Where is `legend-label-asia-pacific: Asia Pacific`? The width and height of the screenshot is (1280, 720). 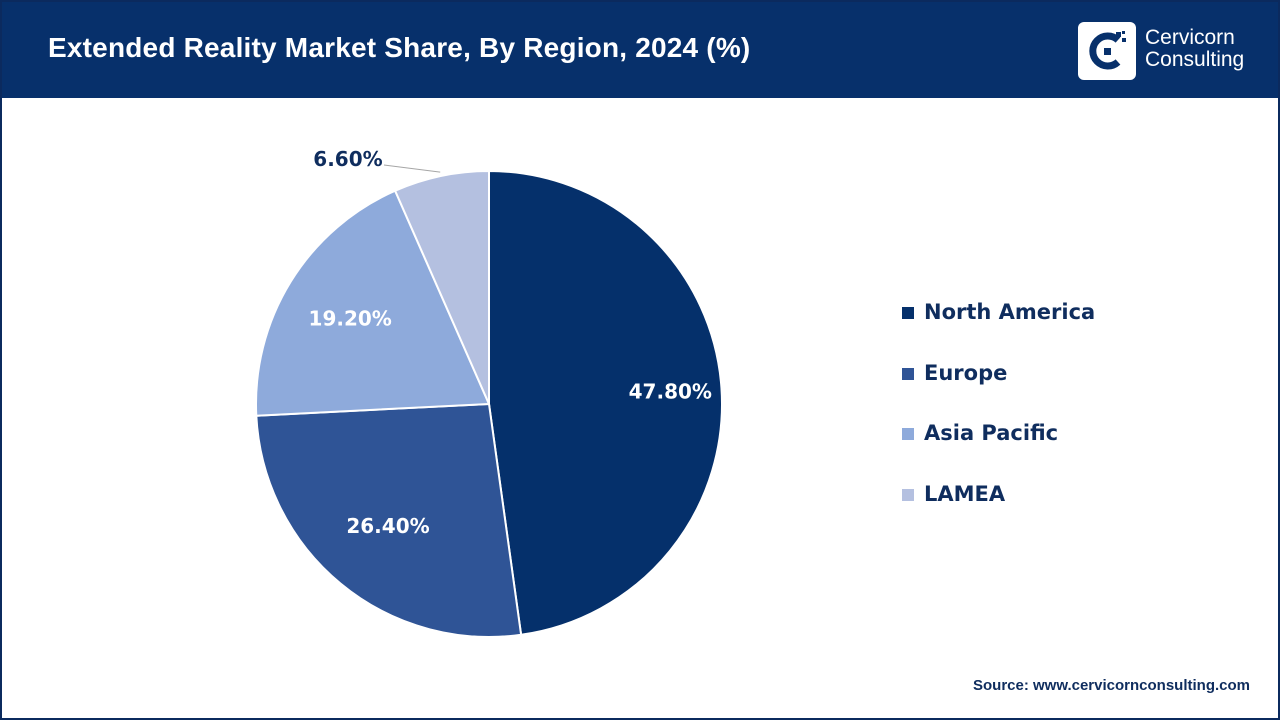
legend-label-asia-pacific: Asia Pacific is located at coordinates (991, 433).